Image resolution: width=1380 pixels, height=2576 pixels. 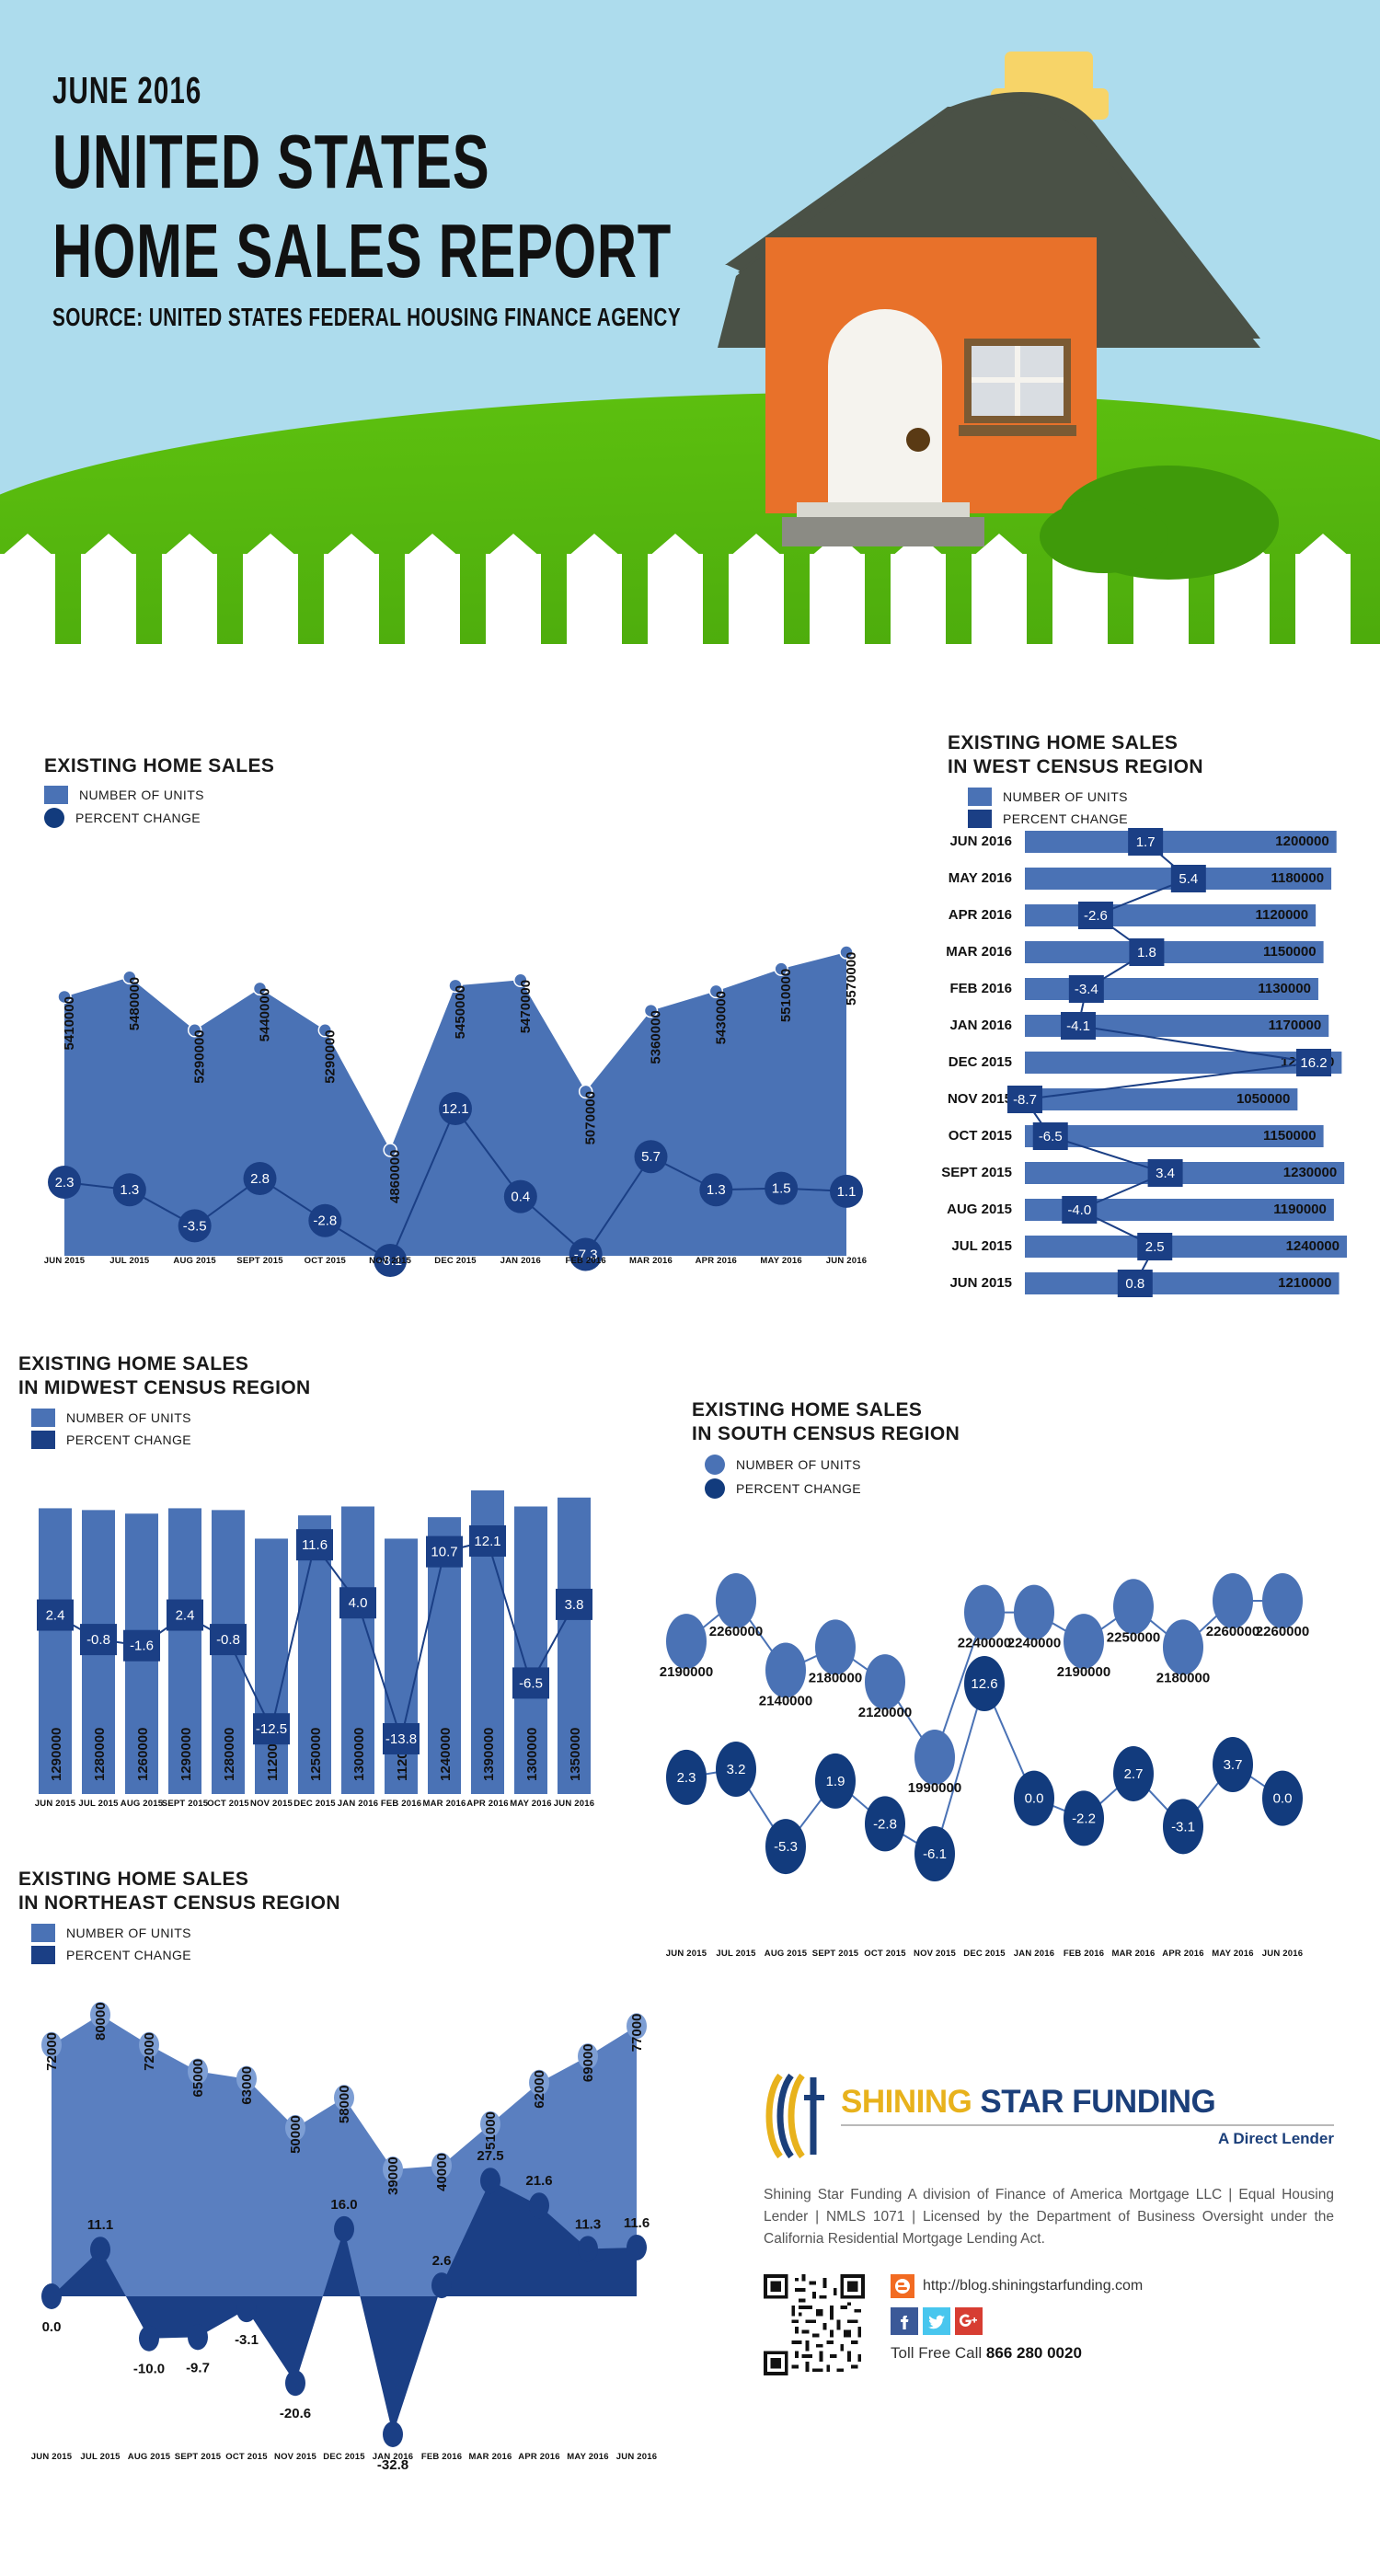 I want to click on chart-midwest-title-line1: EXISTING HOME SALES, so click(x=133, y=1363).